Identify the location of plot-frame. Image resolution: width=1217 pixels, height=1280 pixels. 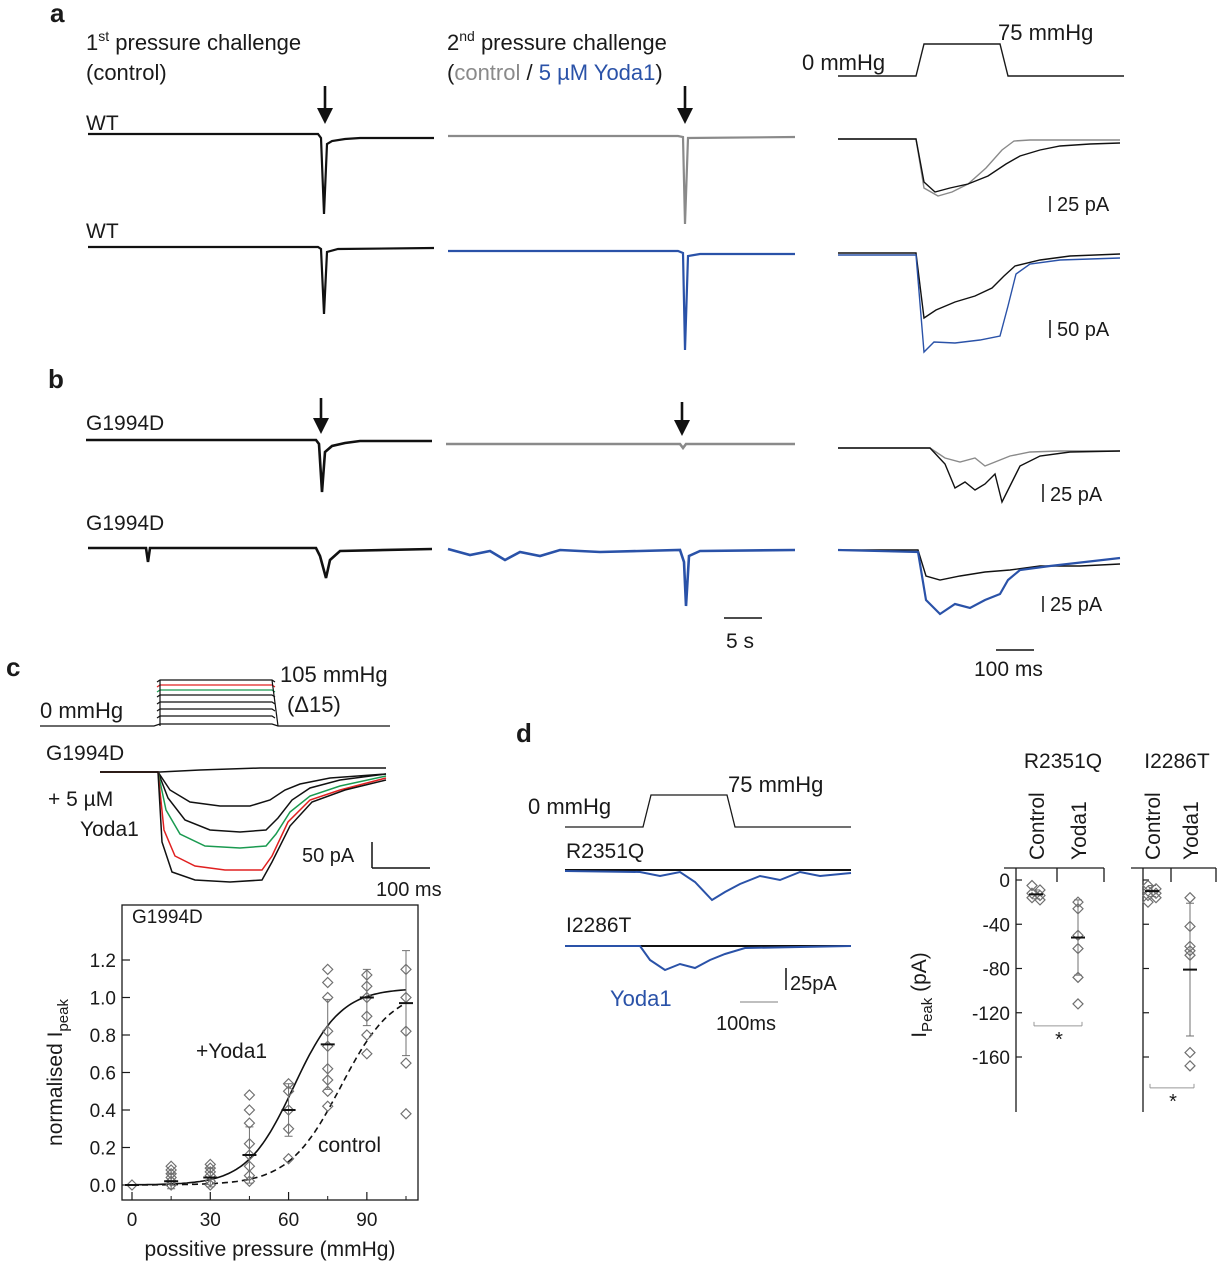
(270, 1052).